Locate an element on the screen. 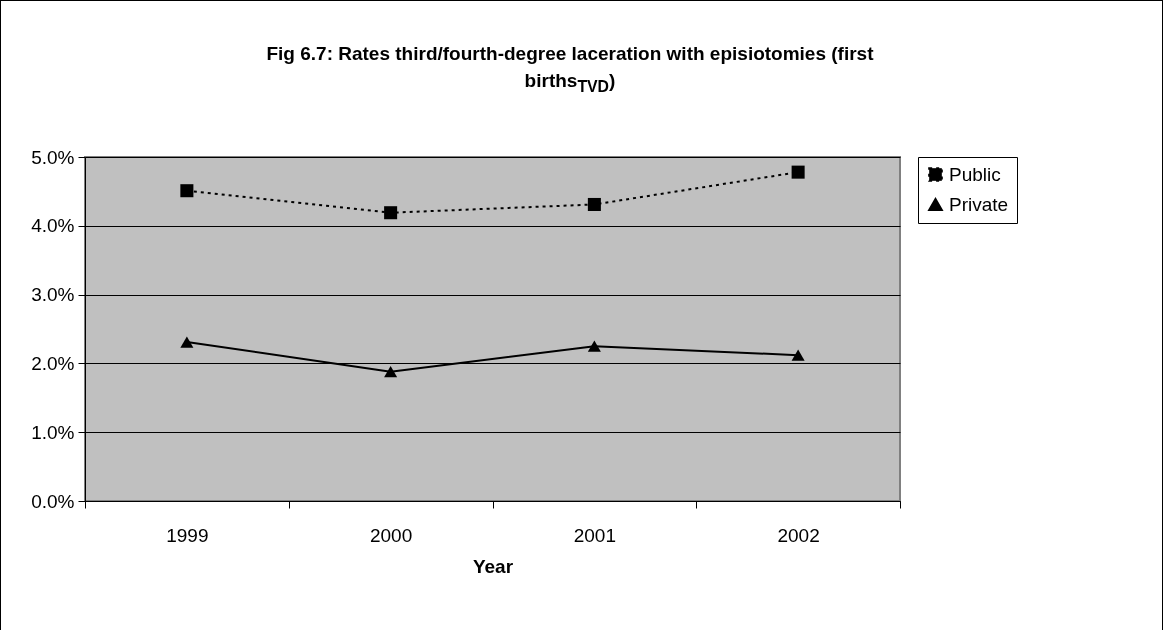 Image resolution: width=1167 pixels, height=630 pixels. y-tick-label: 5.0% is located at coordinates (53, 157).